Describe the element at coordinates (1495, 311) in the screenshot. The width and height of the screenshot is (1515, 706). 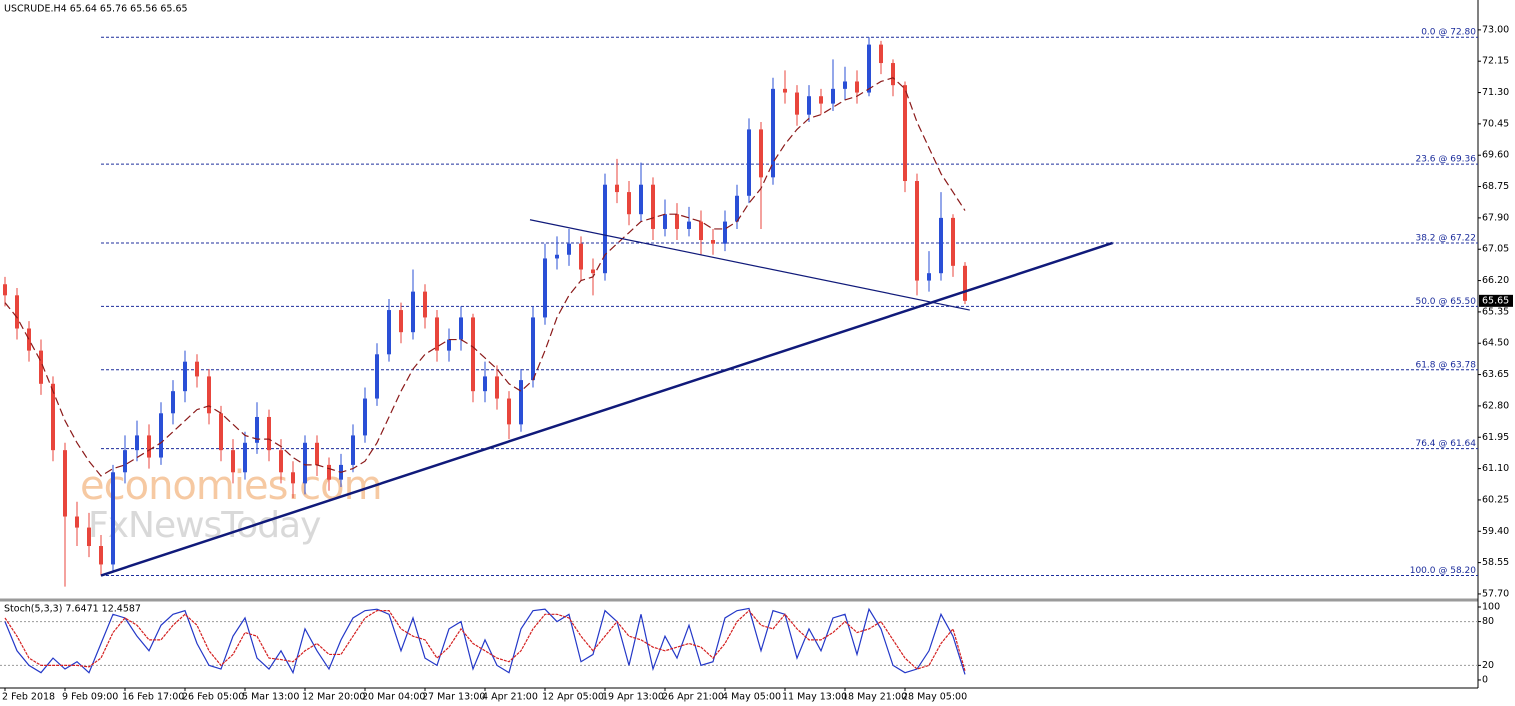
I see `y-tick-label: 65.35` at that location.